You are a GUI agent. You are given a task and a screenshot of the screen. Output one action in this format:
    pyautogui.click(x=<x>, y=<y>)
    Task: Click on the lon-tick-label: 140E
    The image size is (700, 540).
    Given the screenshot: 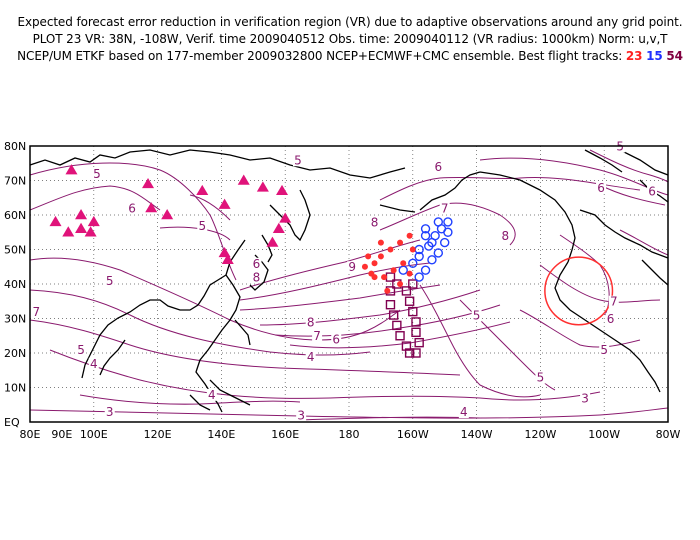 What is the action you would take?
    pyautogui.click(x=221, y=434)
    